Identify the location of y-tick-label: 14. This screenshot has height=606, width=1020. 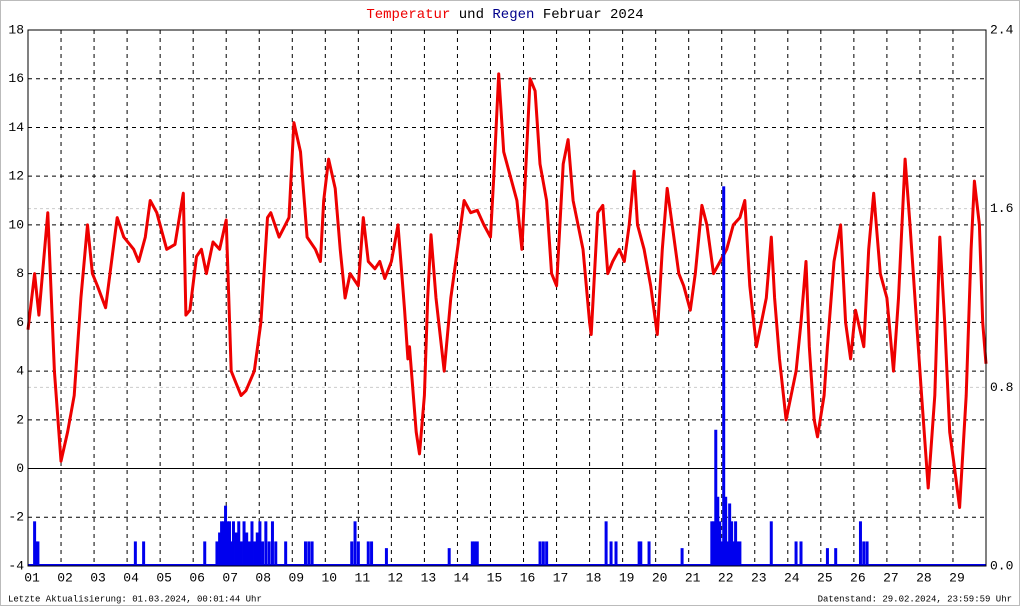
(16, 127).